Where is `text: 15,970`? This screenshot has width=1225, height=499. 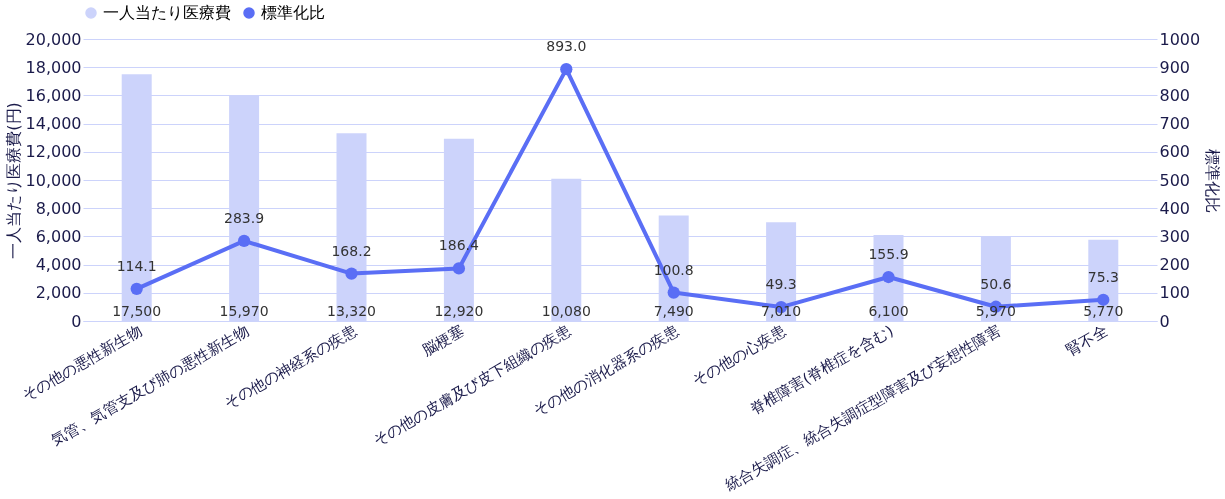
text: 15,970 is located at coordinates (244, 311).